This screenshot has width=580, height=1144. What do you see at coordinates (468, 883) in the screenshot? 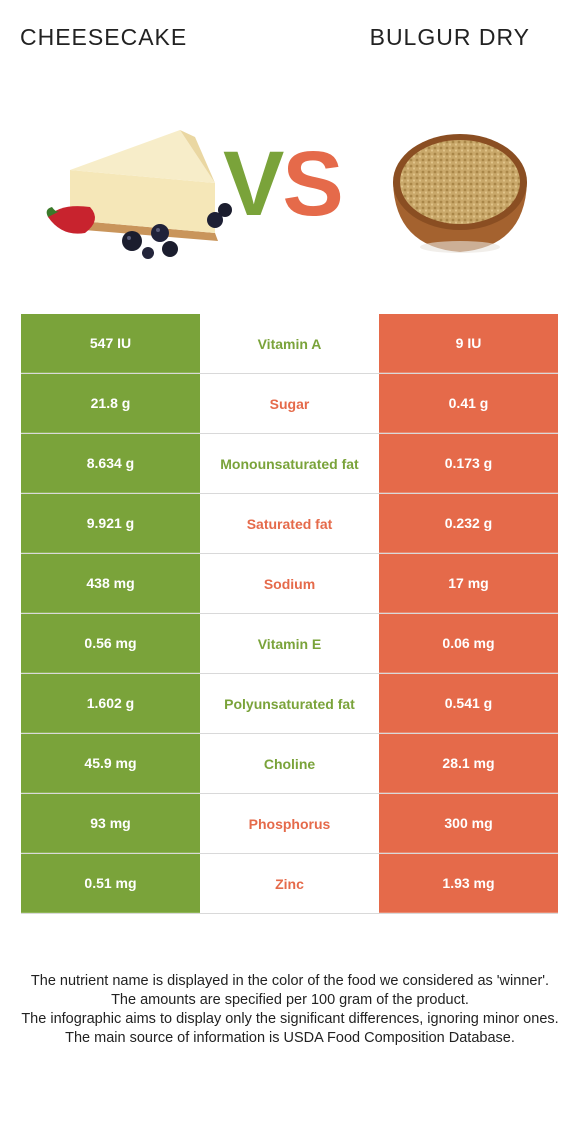
I see `right-value: 1.93 mg` at bounding box center [468, 883].